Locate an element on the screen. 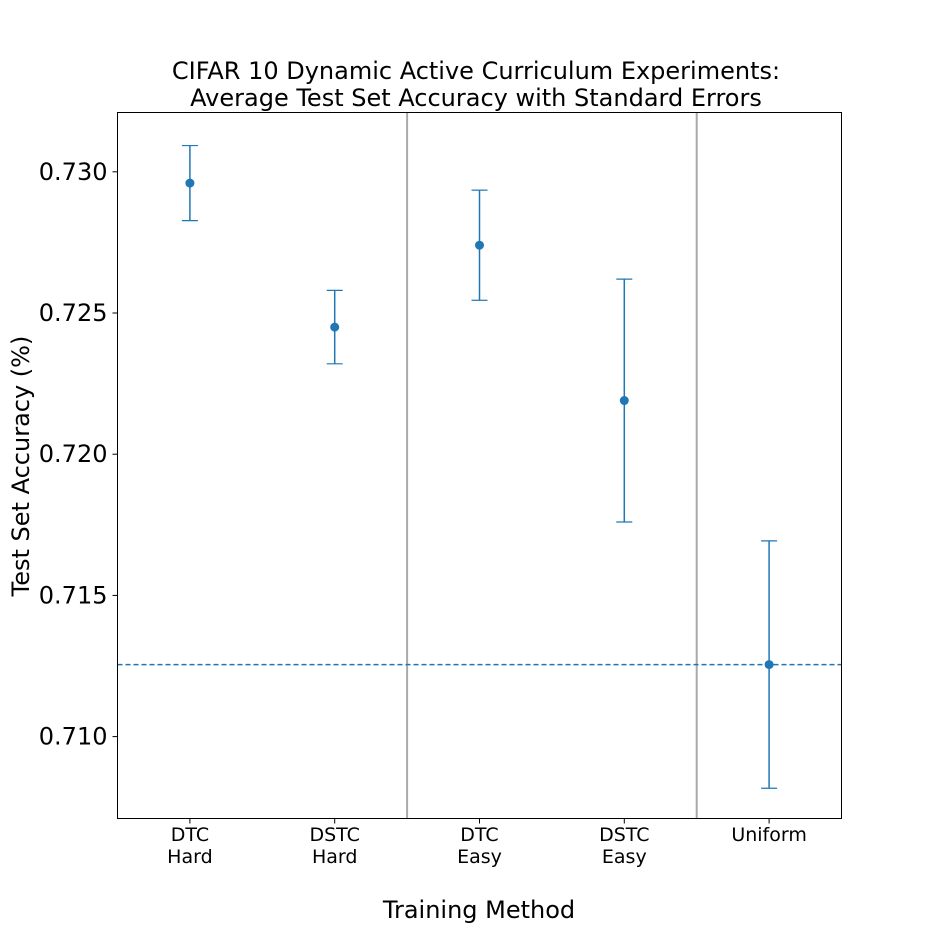  y-tick-label-5: 0.730 is located at coordinates (73, 172).